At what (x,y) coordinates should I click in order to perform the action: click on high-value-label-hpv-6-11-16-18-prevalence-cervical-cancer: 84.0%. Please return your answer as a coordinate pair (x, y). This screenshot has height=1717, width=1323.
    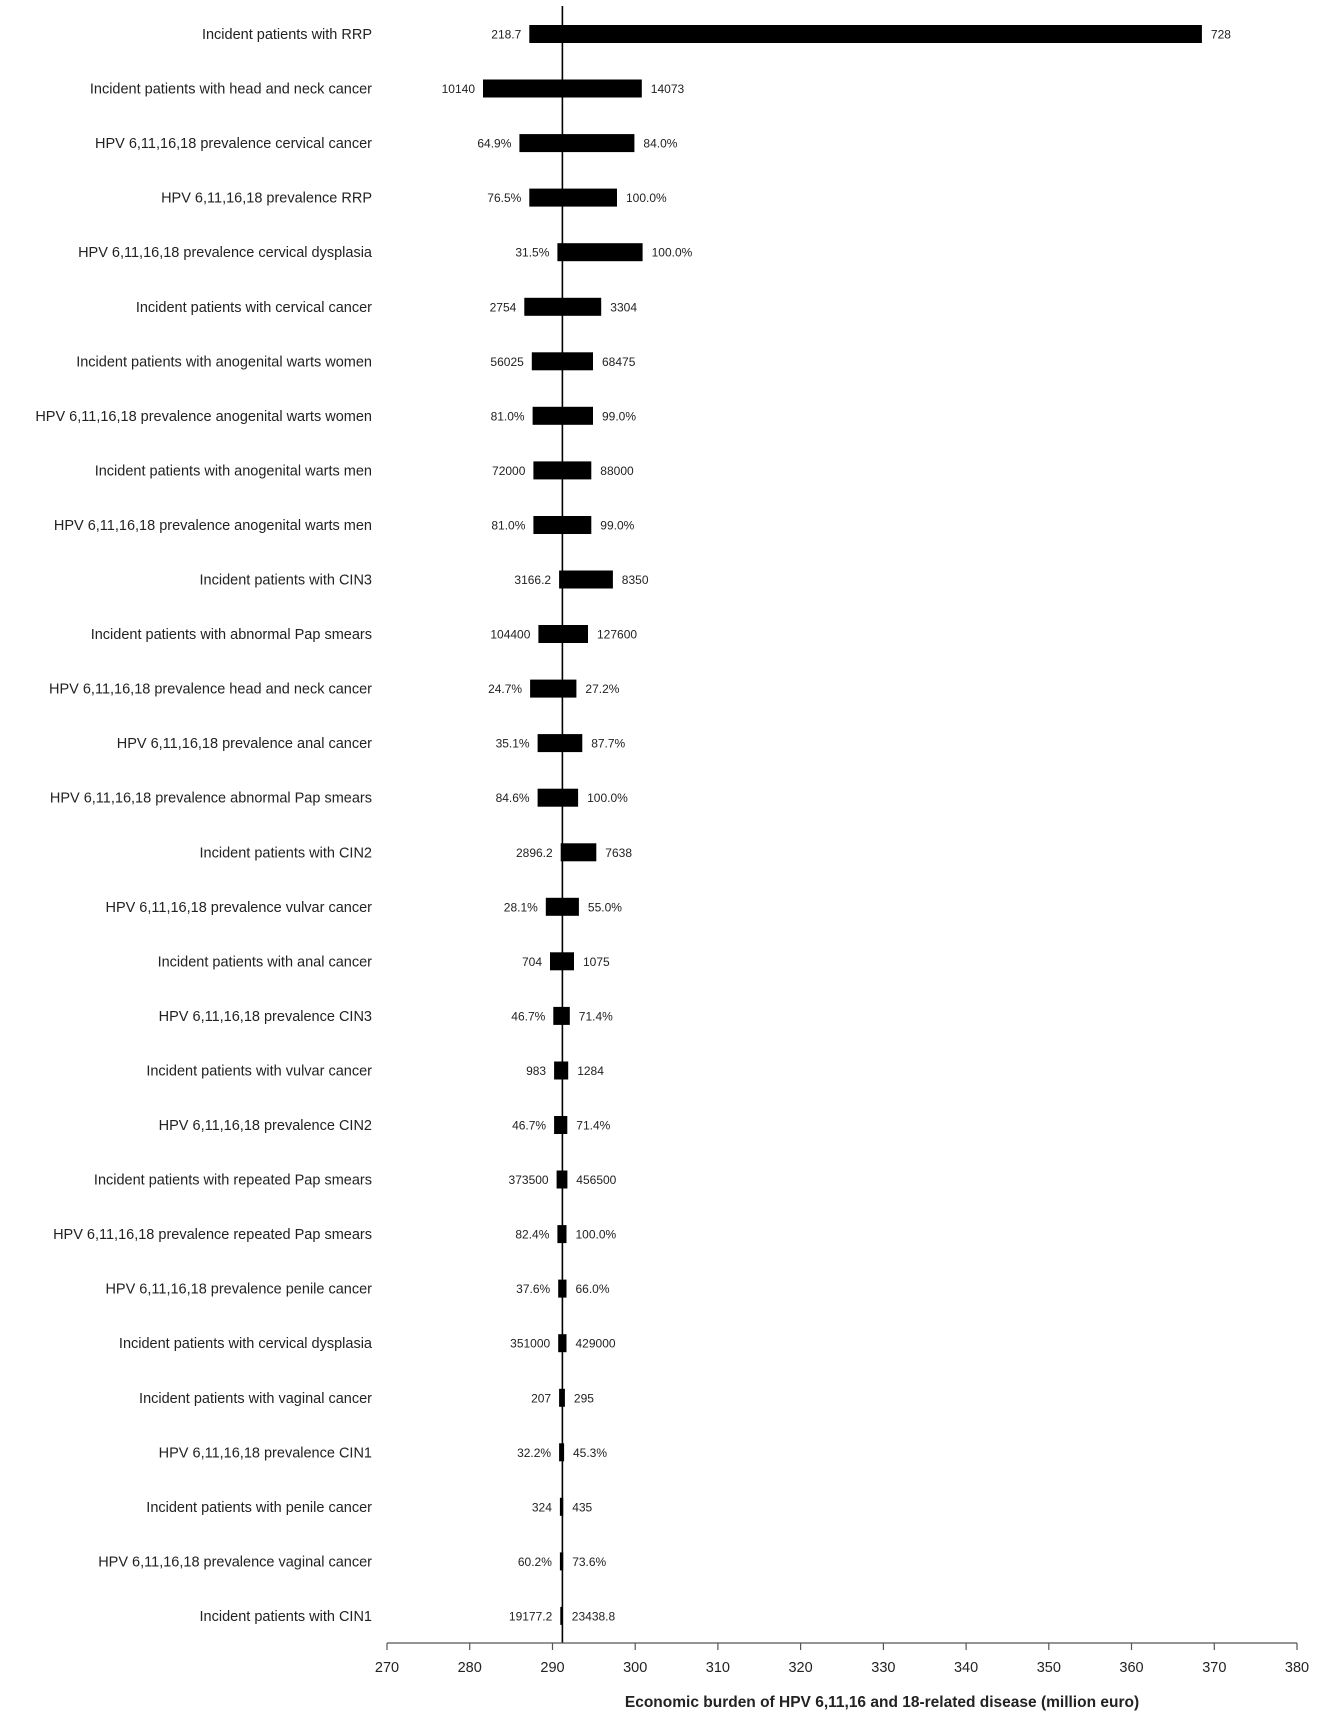
    Looking at the image, I should click on (660, 144).